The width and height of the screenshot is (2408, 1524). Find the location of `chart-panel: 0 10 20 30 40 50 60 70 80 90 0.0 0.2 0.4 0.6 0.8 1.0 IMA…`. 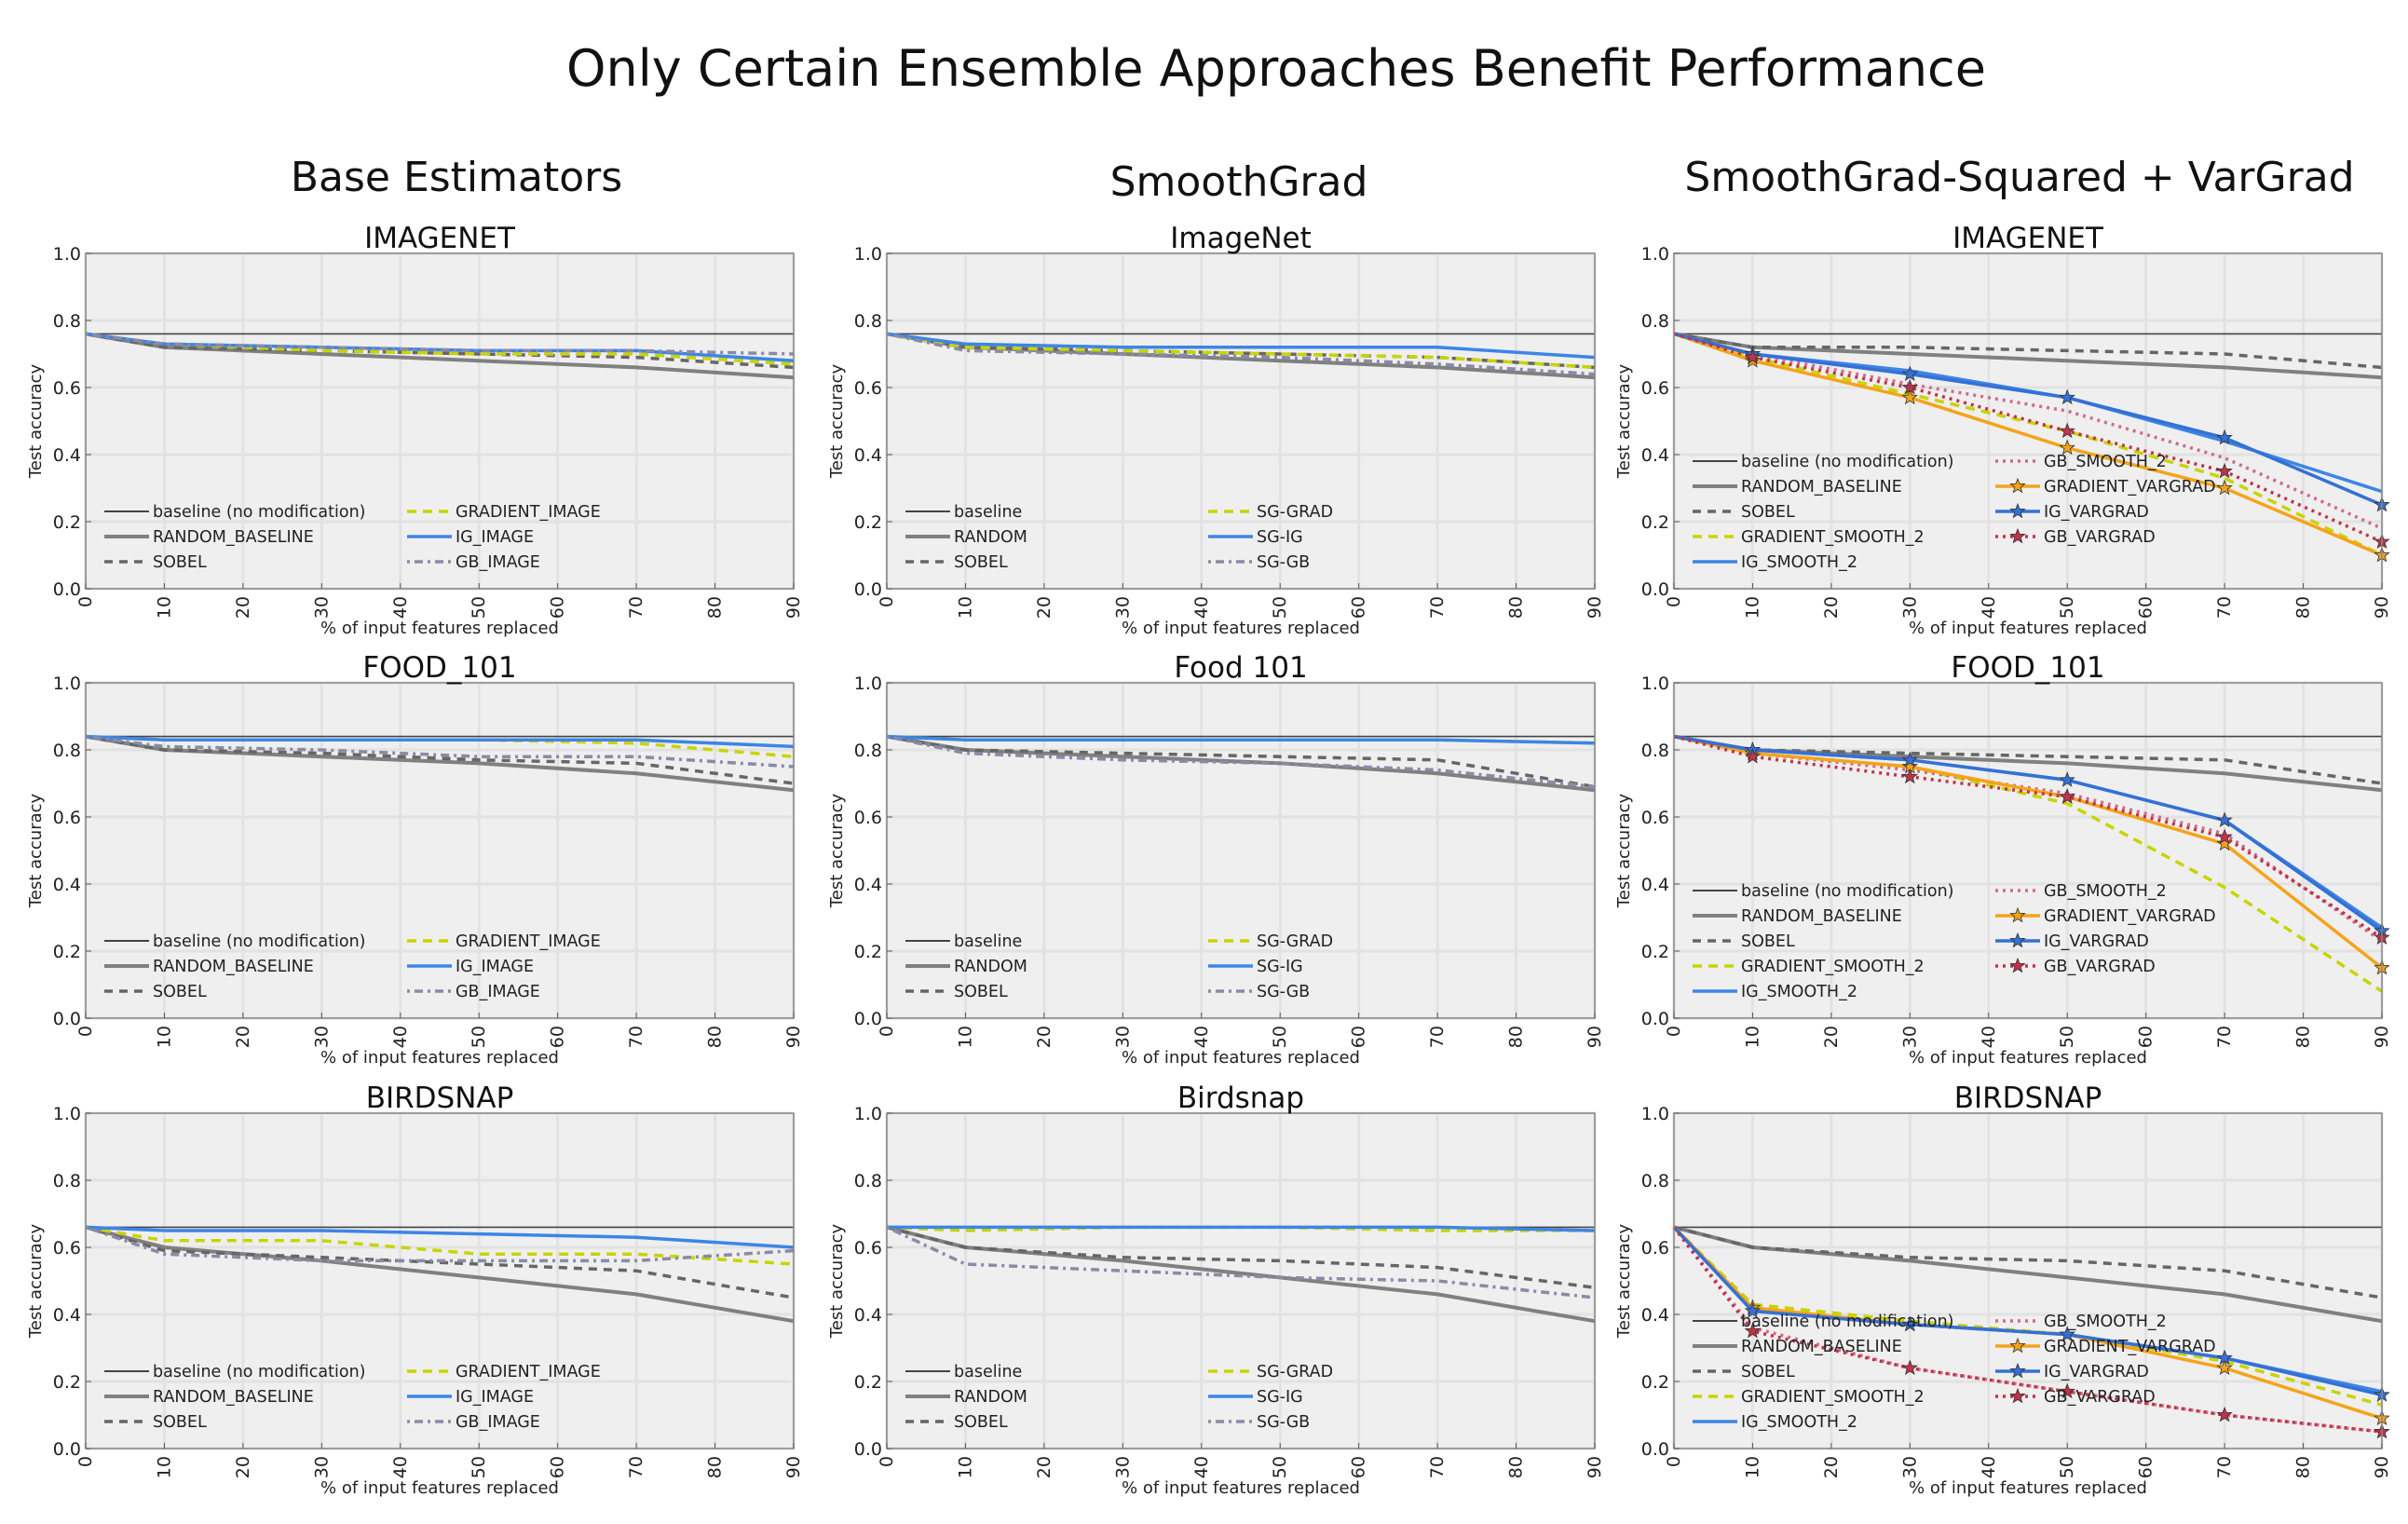

chart-panel: 0 10 20 30 40 50 60 70 80 90 0.0 0.2 0.4 0.6 0.8 1.0 IMA… is located at coordinates (415, 430).